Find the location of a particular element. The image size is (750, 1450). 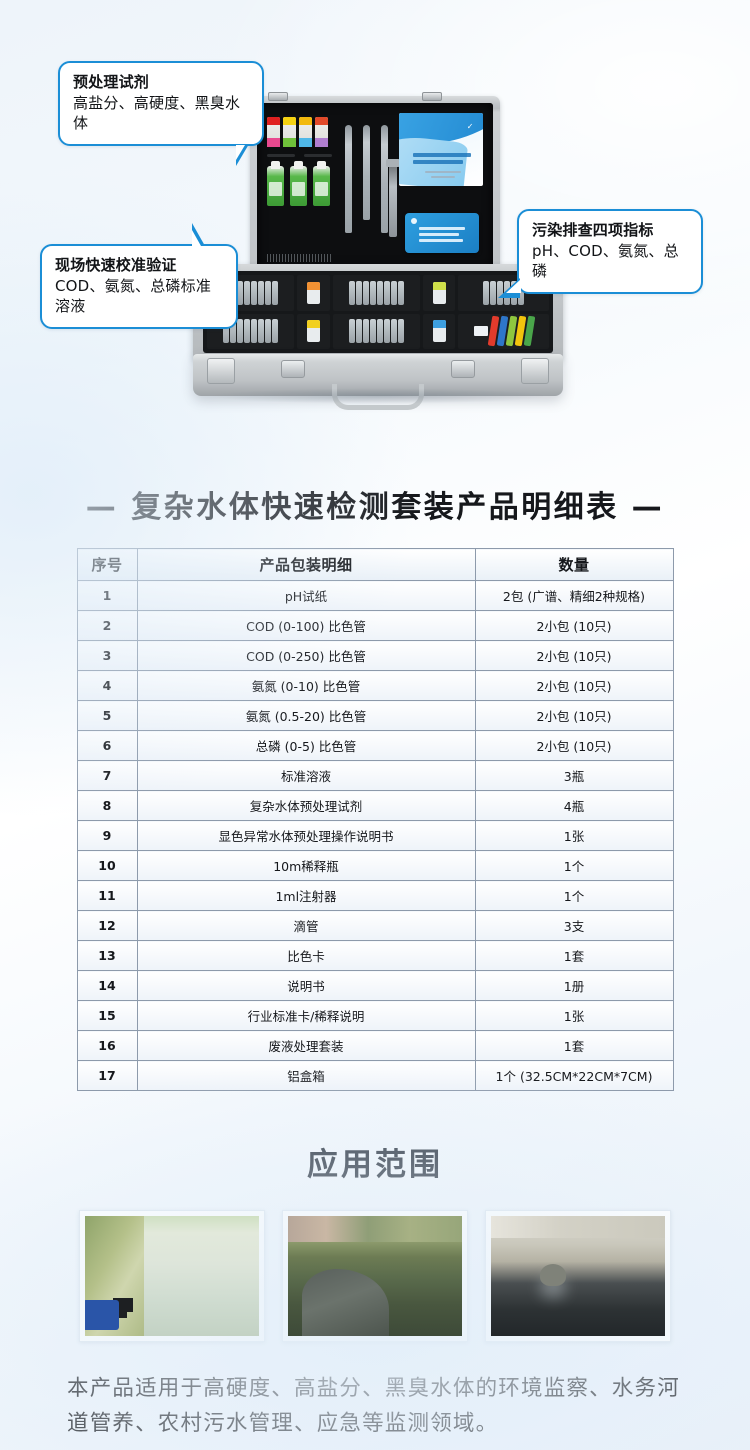

cell-description: 标准溶液 is located at coordinates (306, 775).